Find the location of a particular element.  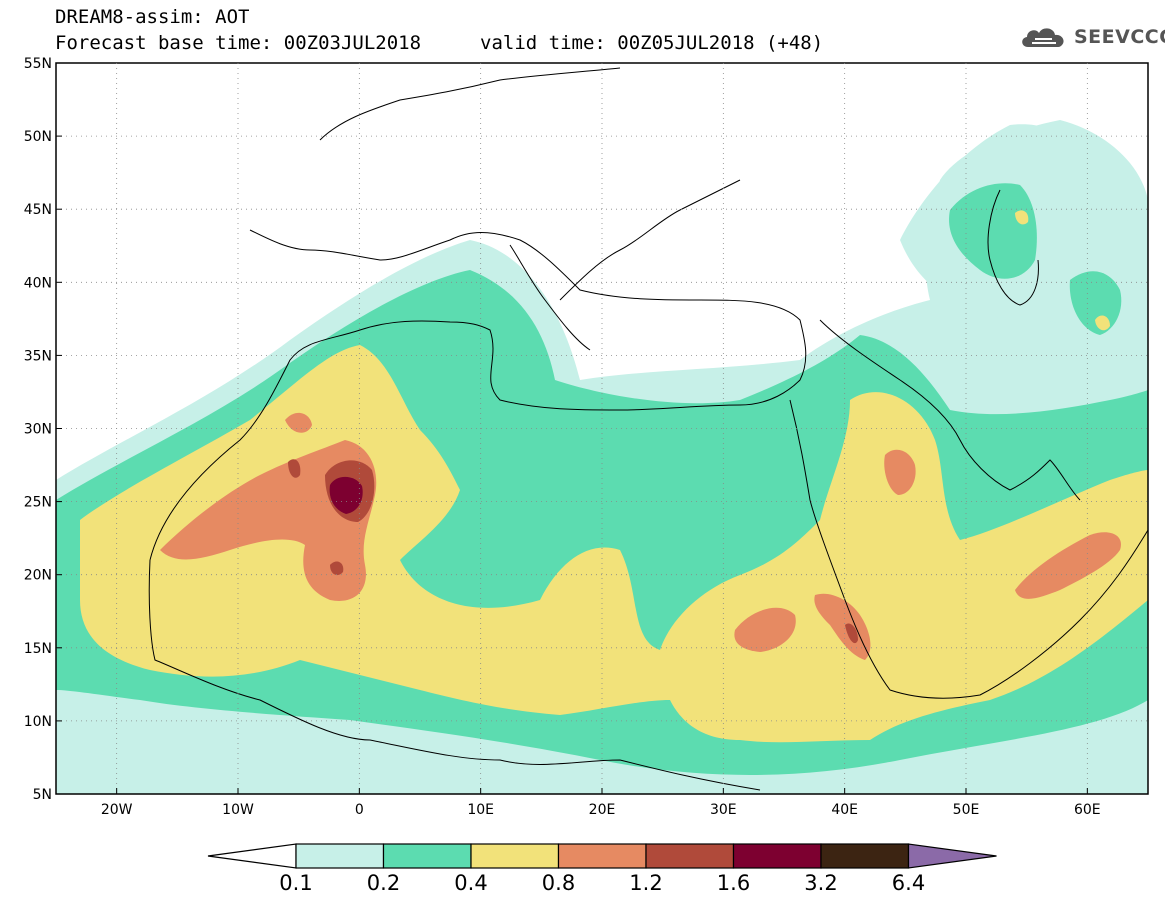

lat-tick-label: 40N is located at coordinates (38, 283).